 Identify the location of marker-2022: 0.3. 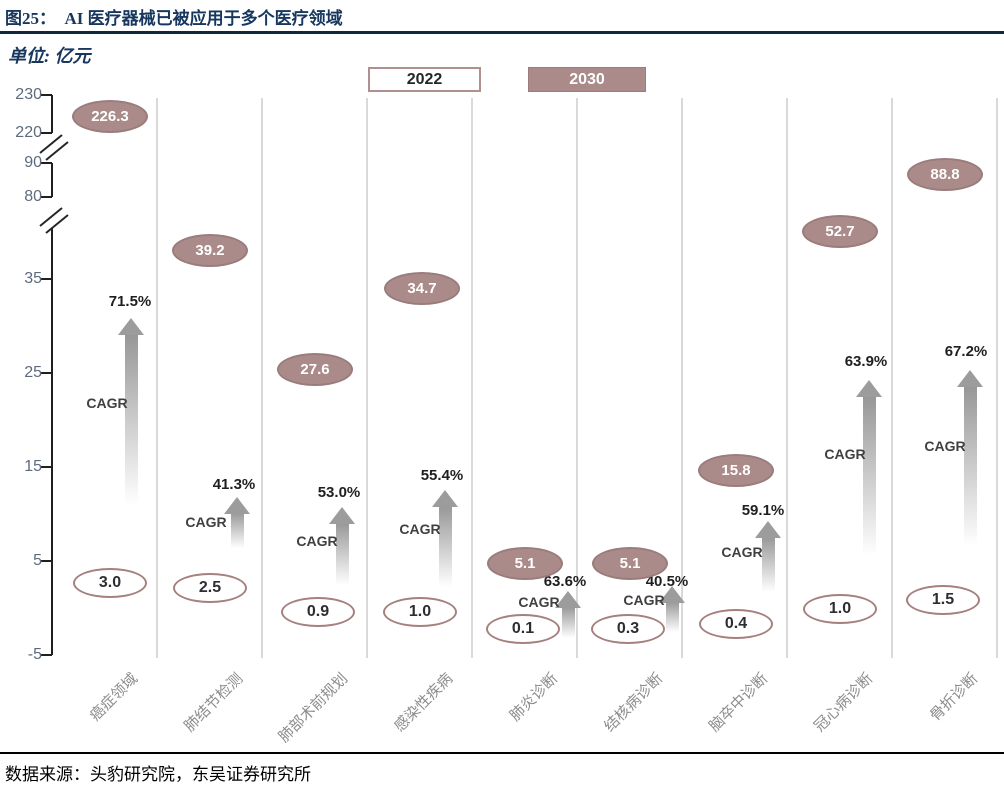
(628, 629).